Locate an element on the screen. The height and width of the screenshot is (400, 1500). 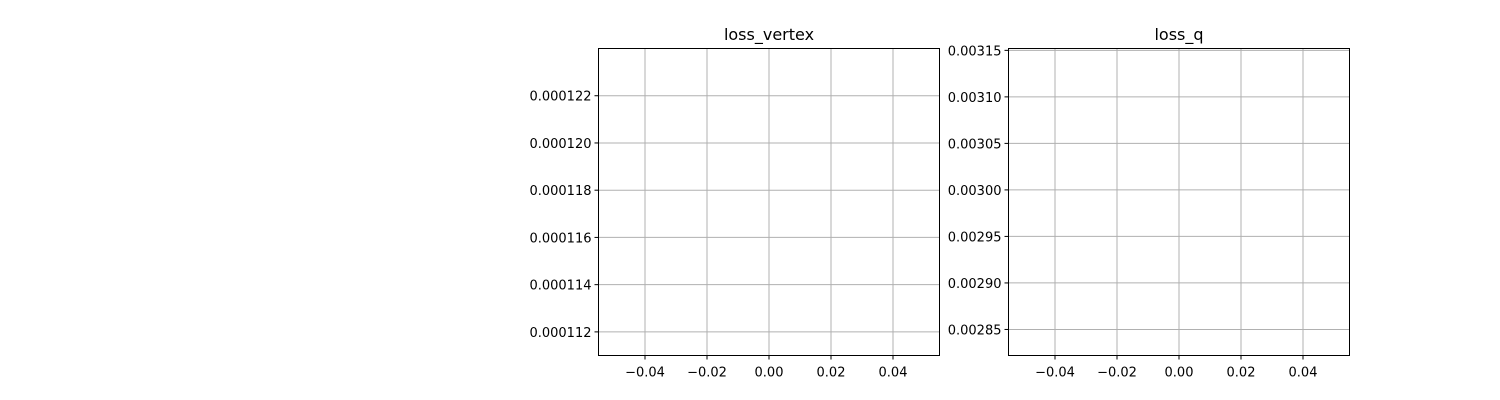
y-tick-label: 0.000122 is located at coordinates (560, 97).